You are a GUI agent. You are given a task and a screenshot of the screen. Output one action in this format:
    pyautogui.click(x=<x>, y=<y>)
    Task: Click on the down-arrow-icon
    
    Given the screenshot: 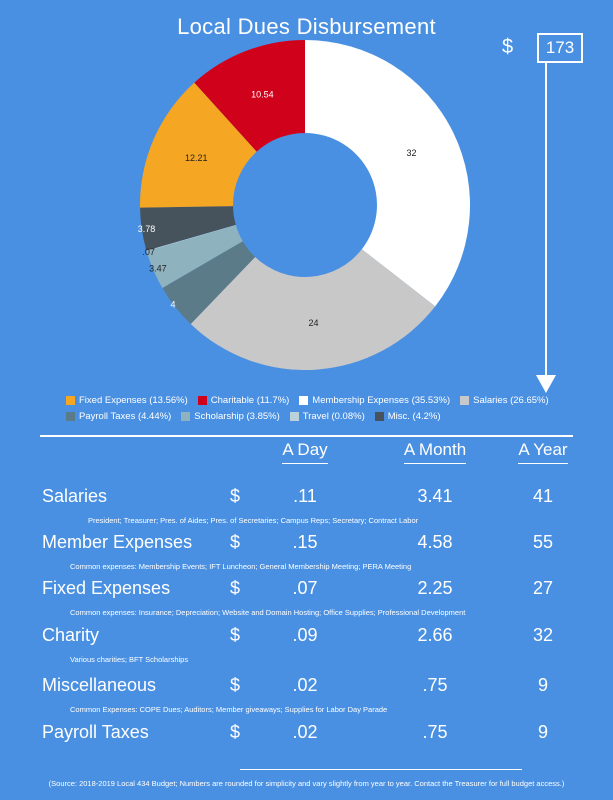 What is the action you would take?
    pyautogui.click(x=546, y=227)
    